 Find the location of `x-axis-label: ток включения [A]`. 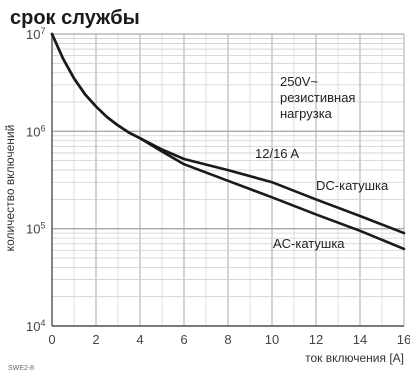

x-axis-label: ток включения [A] is located at coordinates (354, 358).